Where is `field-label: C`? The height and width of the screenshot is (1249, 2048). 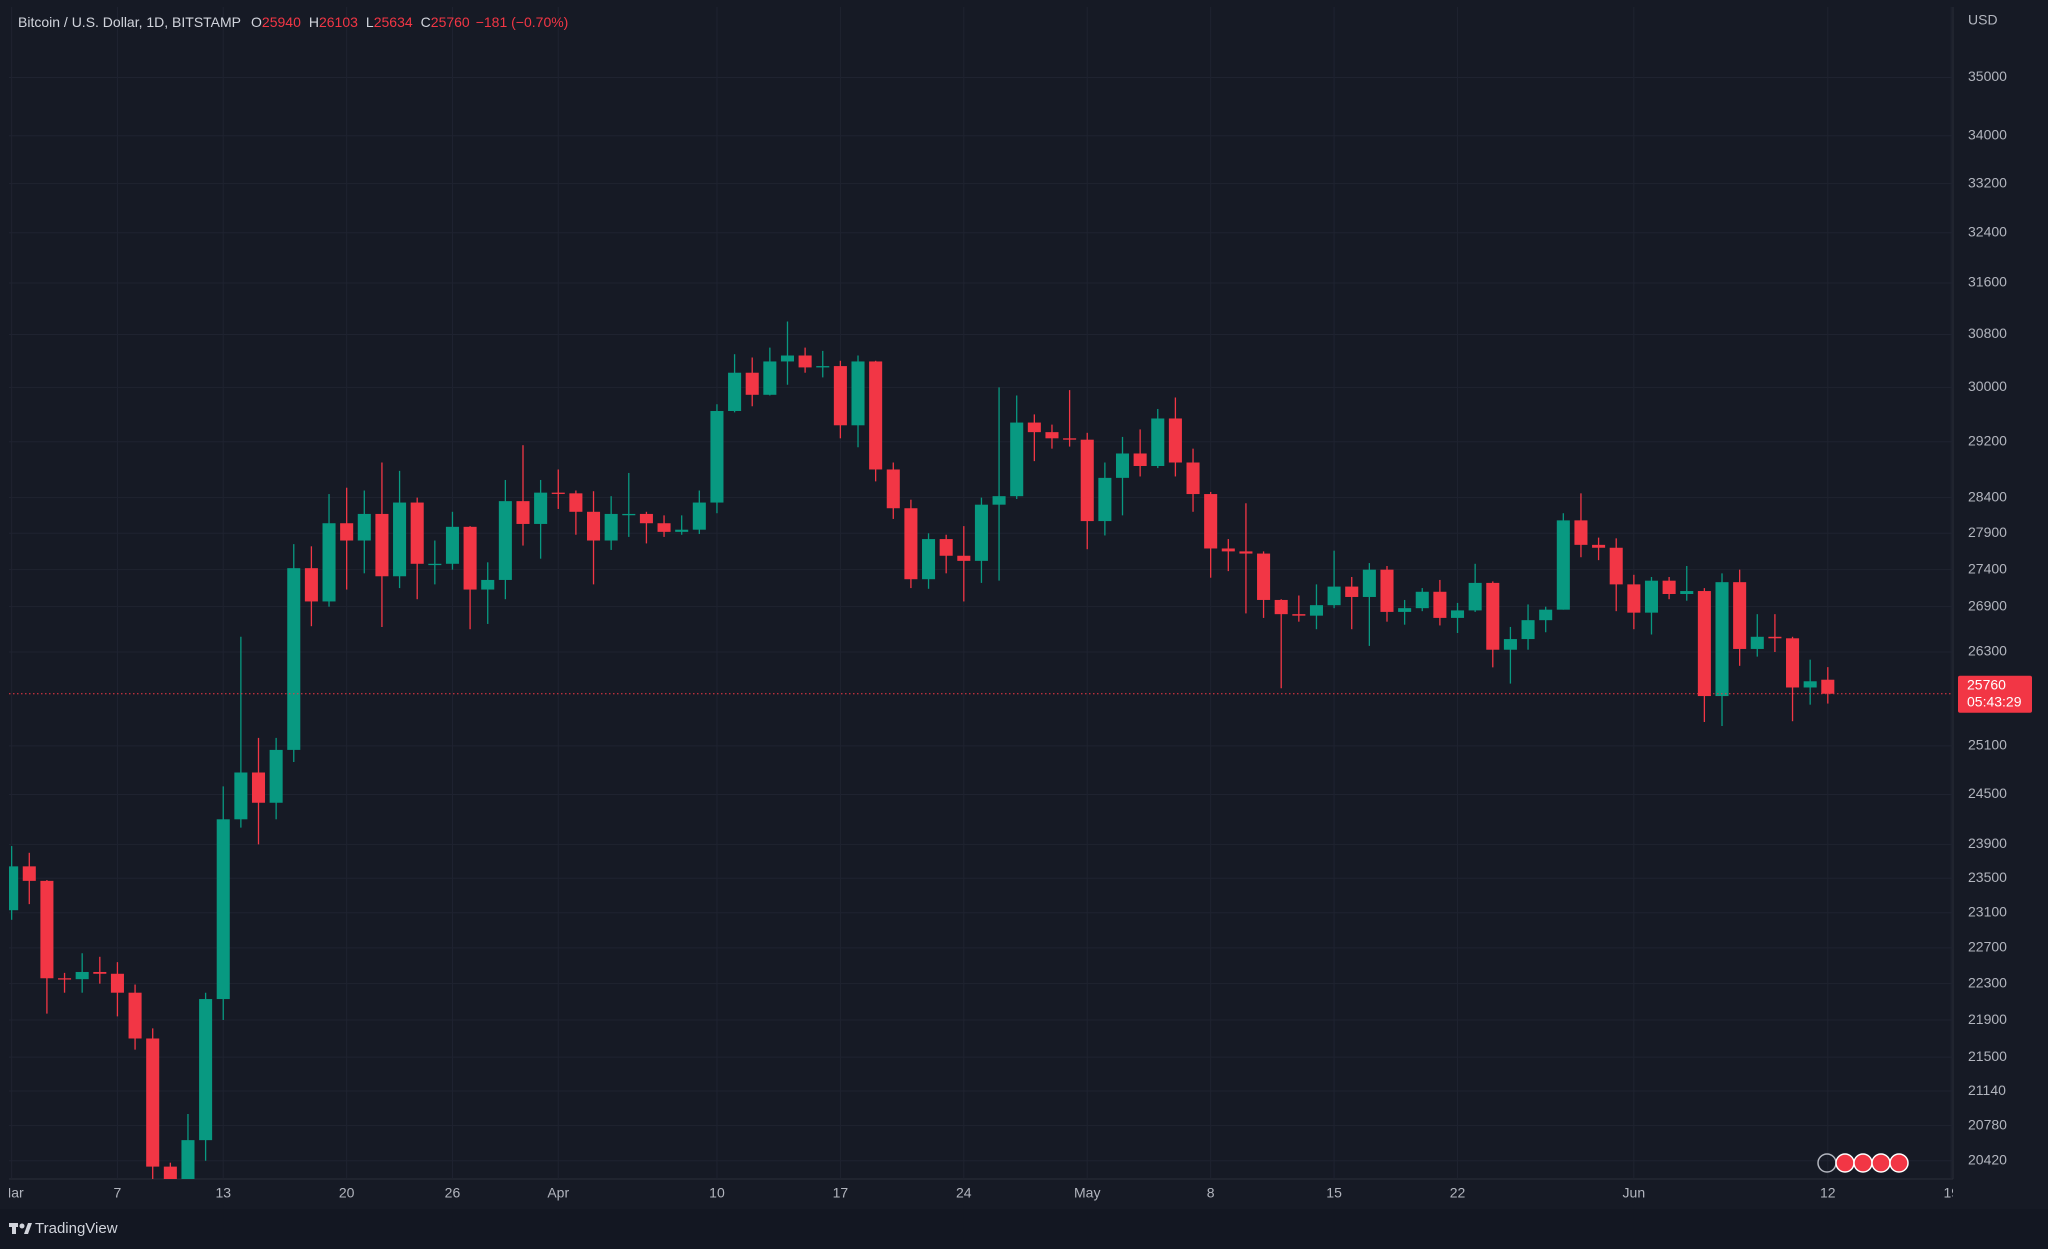
field-label: C is located at coordinates (426, 22).